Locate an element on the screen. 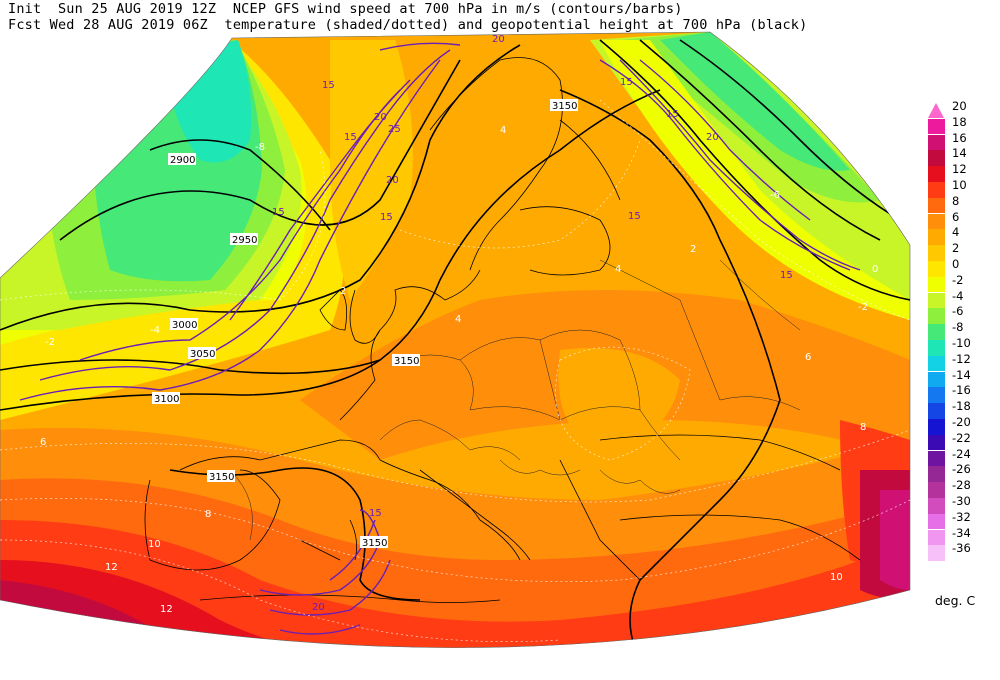 The height and width of the screenshot is (680, 1000). wind-label: 25 is located at coordinates (394, 129).